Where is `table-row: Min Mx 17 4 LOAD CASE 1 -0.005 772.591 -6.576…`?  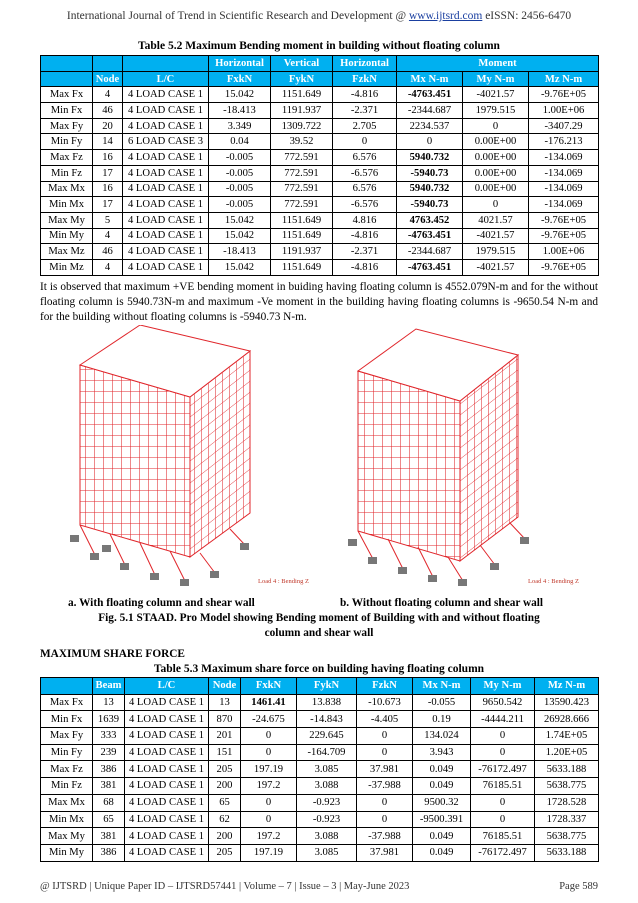 table-row: Min Mx 17 4 LOAD CASE 1 -0.005 772.591 -6.576… is located at coordinates (320, 204).